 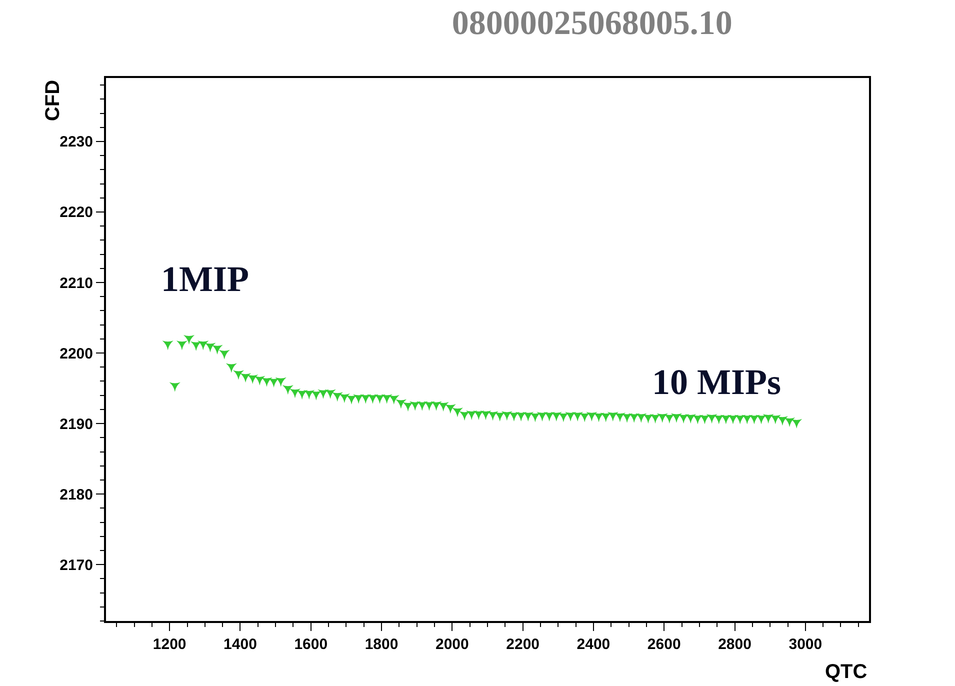 I want to click on y-tick-label: 2210, so click(x=76, y=283).